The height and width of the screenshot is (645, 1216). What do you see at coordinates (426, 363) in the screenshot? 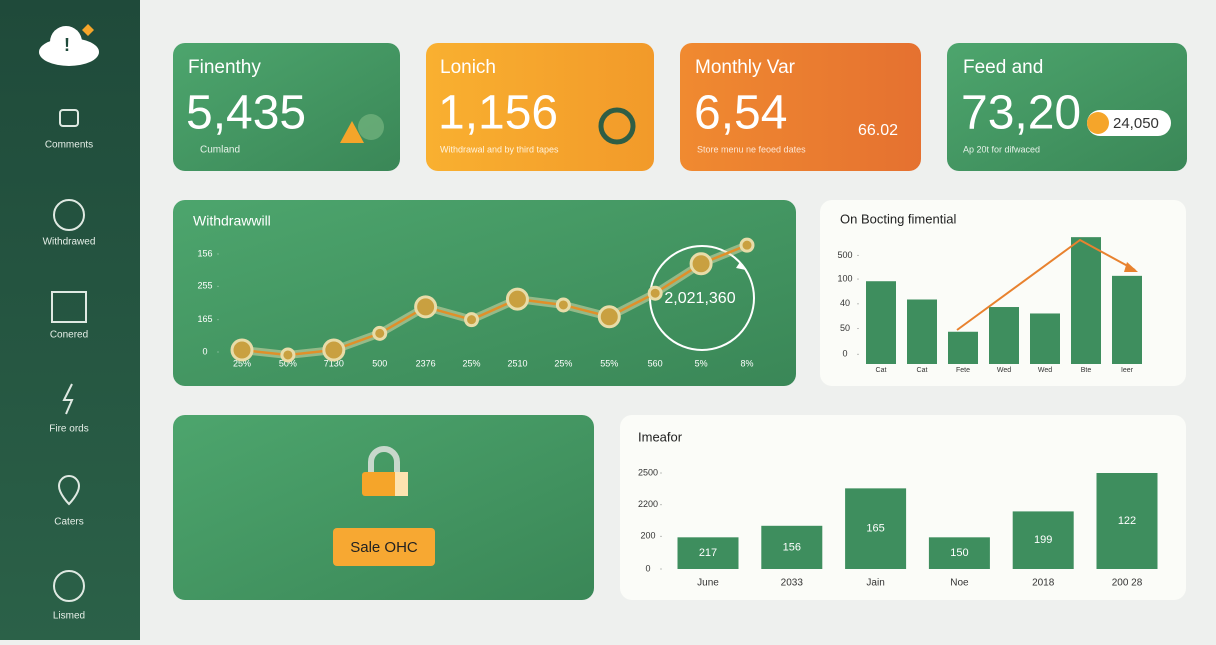
I see `x-tick-label: 2376` at bounding box center [426, 363].